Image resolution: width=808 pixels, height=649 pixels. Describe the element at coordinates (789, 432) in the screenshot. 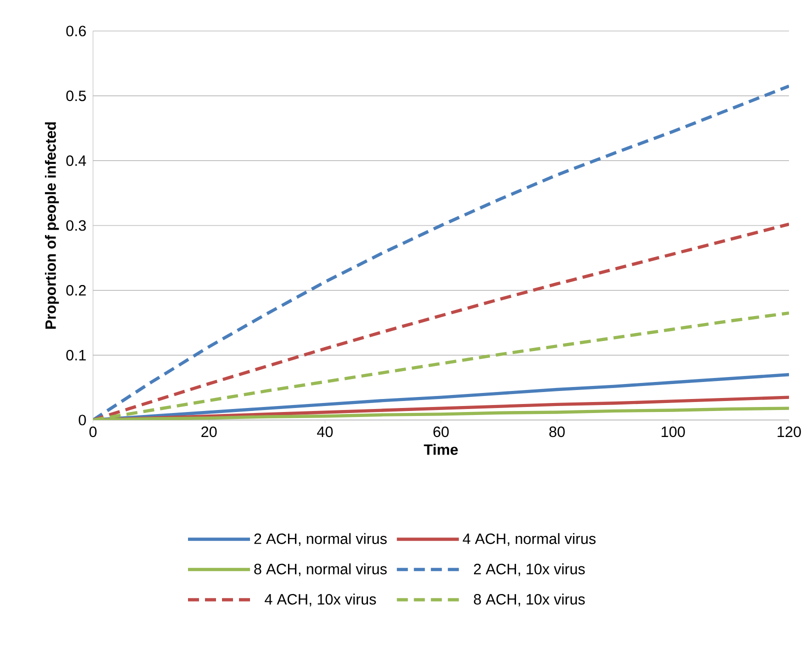

I see `x-tick-label: 120` at that location.